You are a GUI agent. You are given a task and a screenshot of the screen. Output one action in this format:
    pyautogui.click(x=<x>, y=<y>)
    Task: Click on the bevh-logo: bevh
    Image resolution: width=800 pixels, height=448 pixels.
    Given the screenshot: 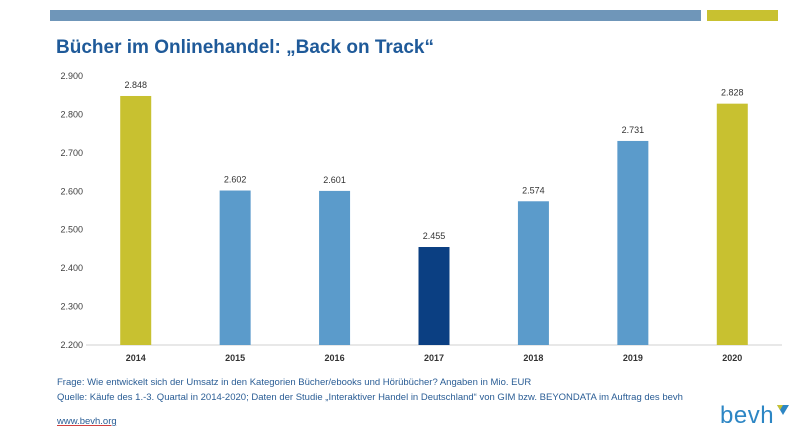 What is the action you would take?
    pyautogui.click(x=755, y=415)
    